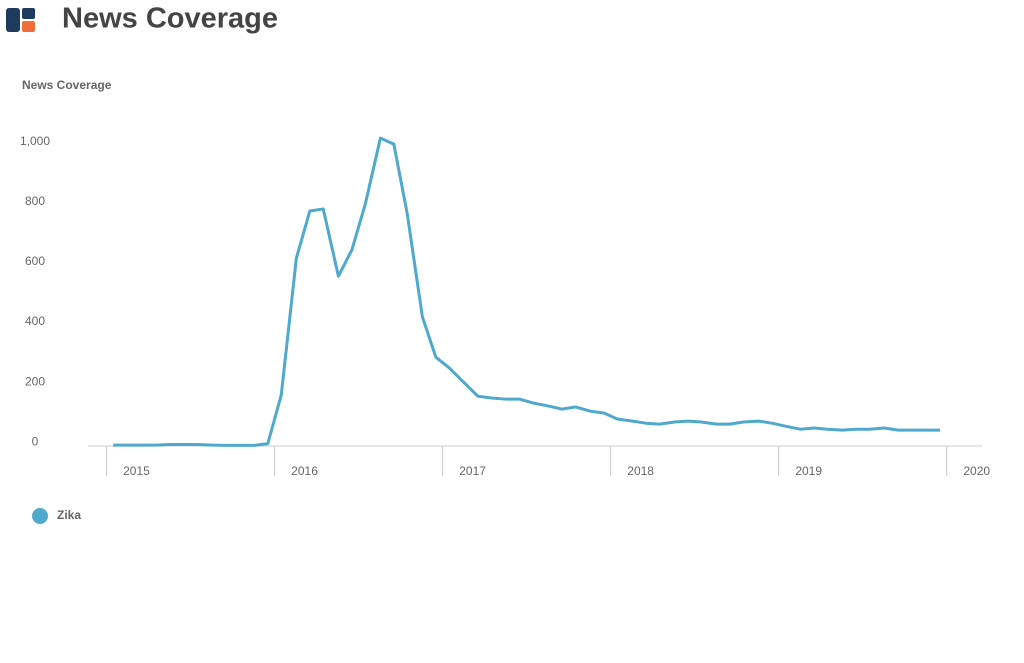 This screenshot has width=1024, height=663. Describe the element at coordinates (976, 471) in the screenshot. I see `x-tick-label: 2020` at that location.